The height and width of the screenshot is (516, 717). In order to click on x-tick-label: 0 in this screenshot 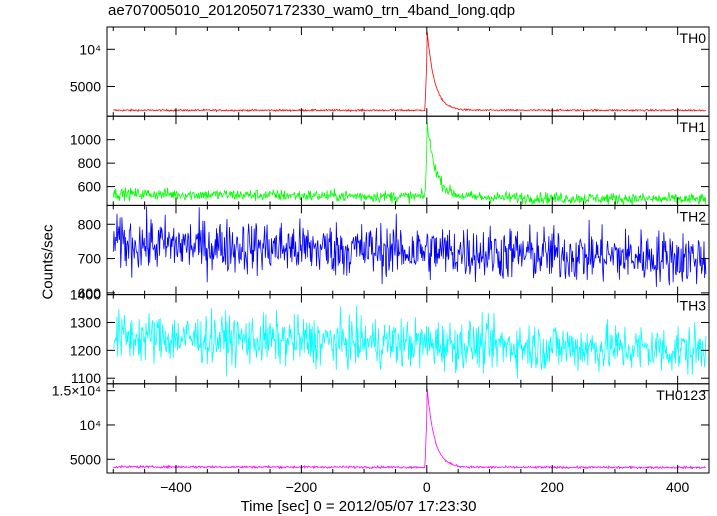, I will do `click(427, 487)`.